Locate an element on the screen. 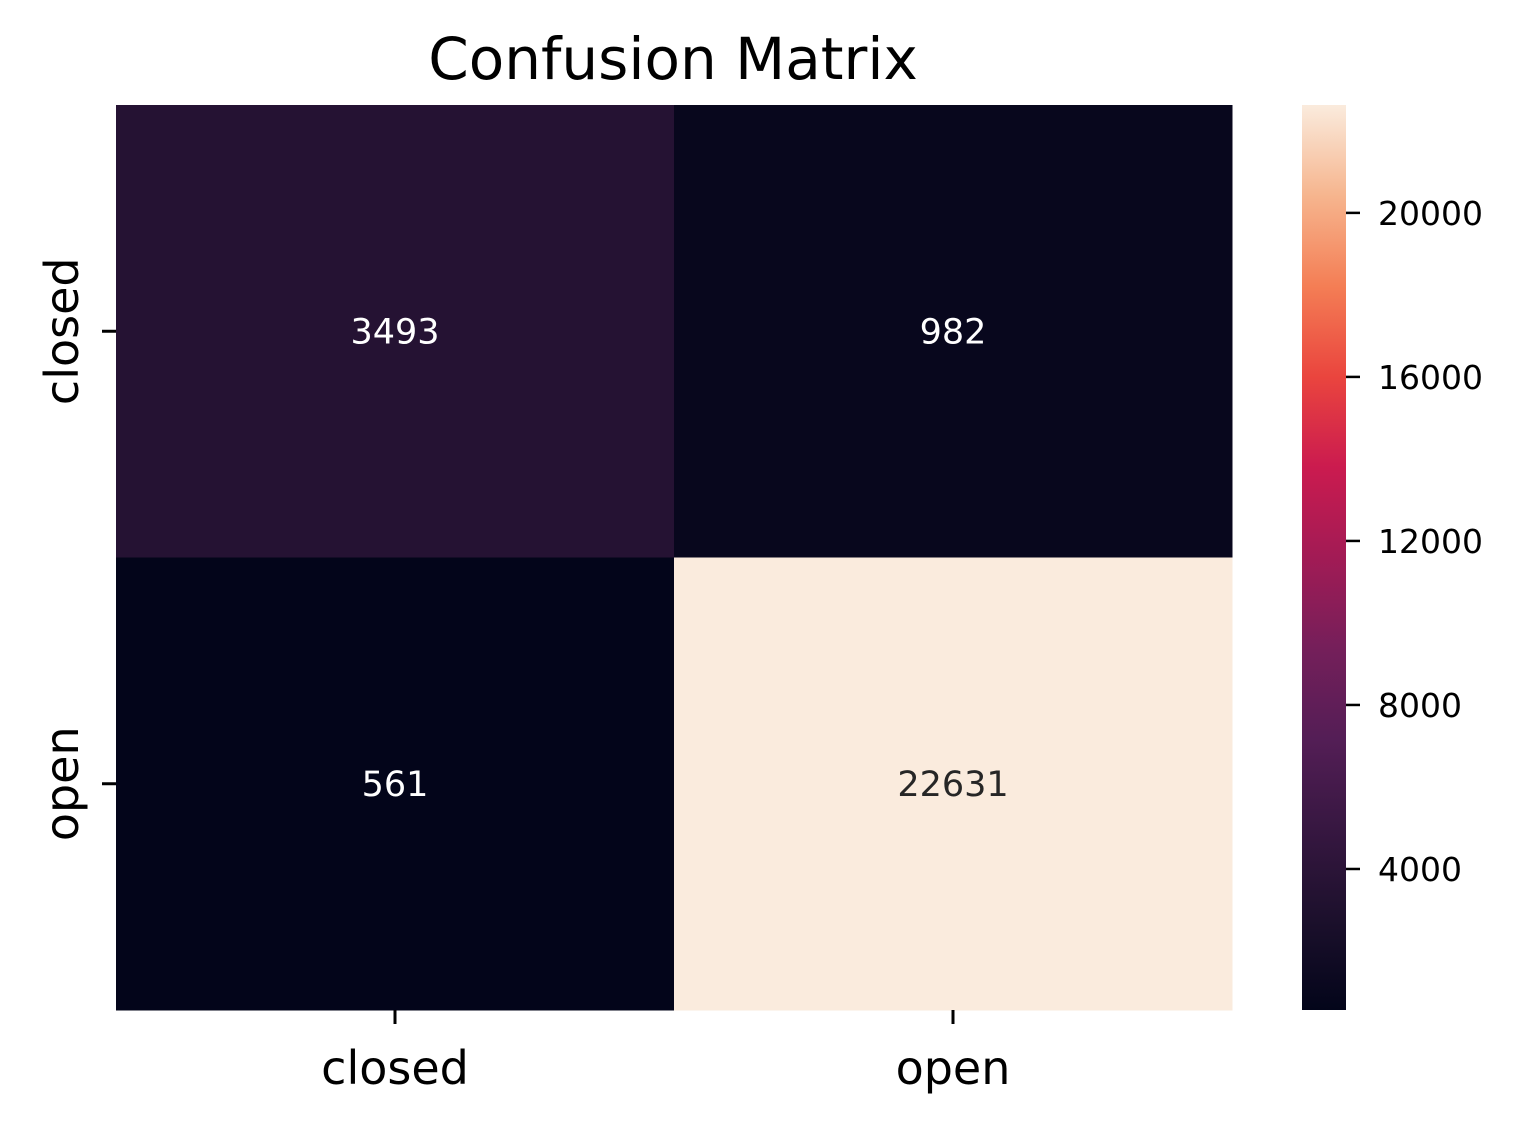  x-tick-label-open: open is located at coordinates (953, 1068).